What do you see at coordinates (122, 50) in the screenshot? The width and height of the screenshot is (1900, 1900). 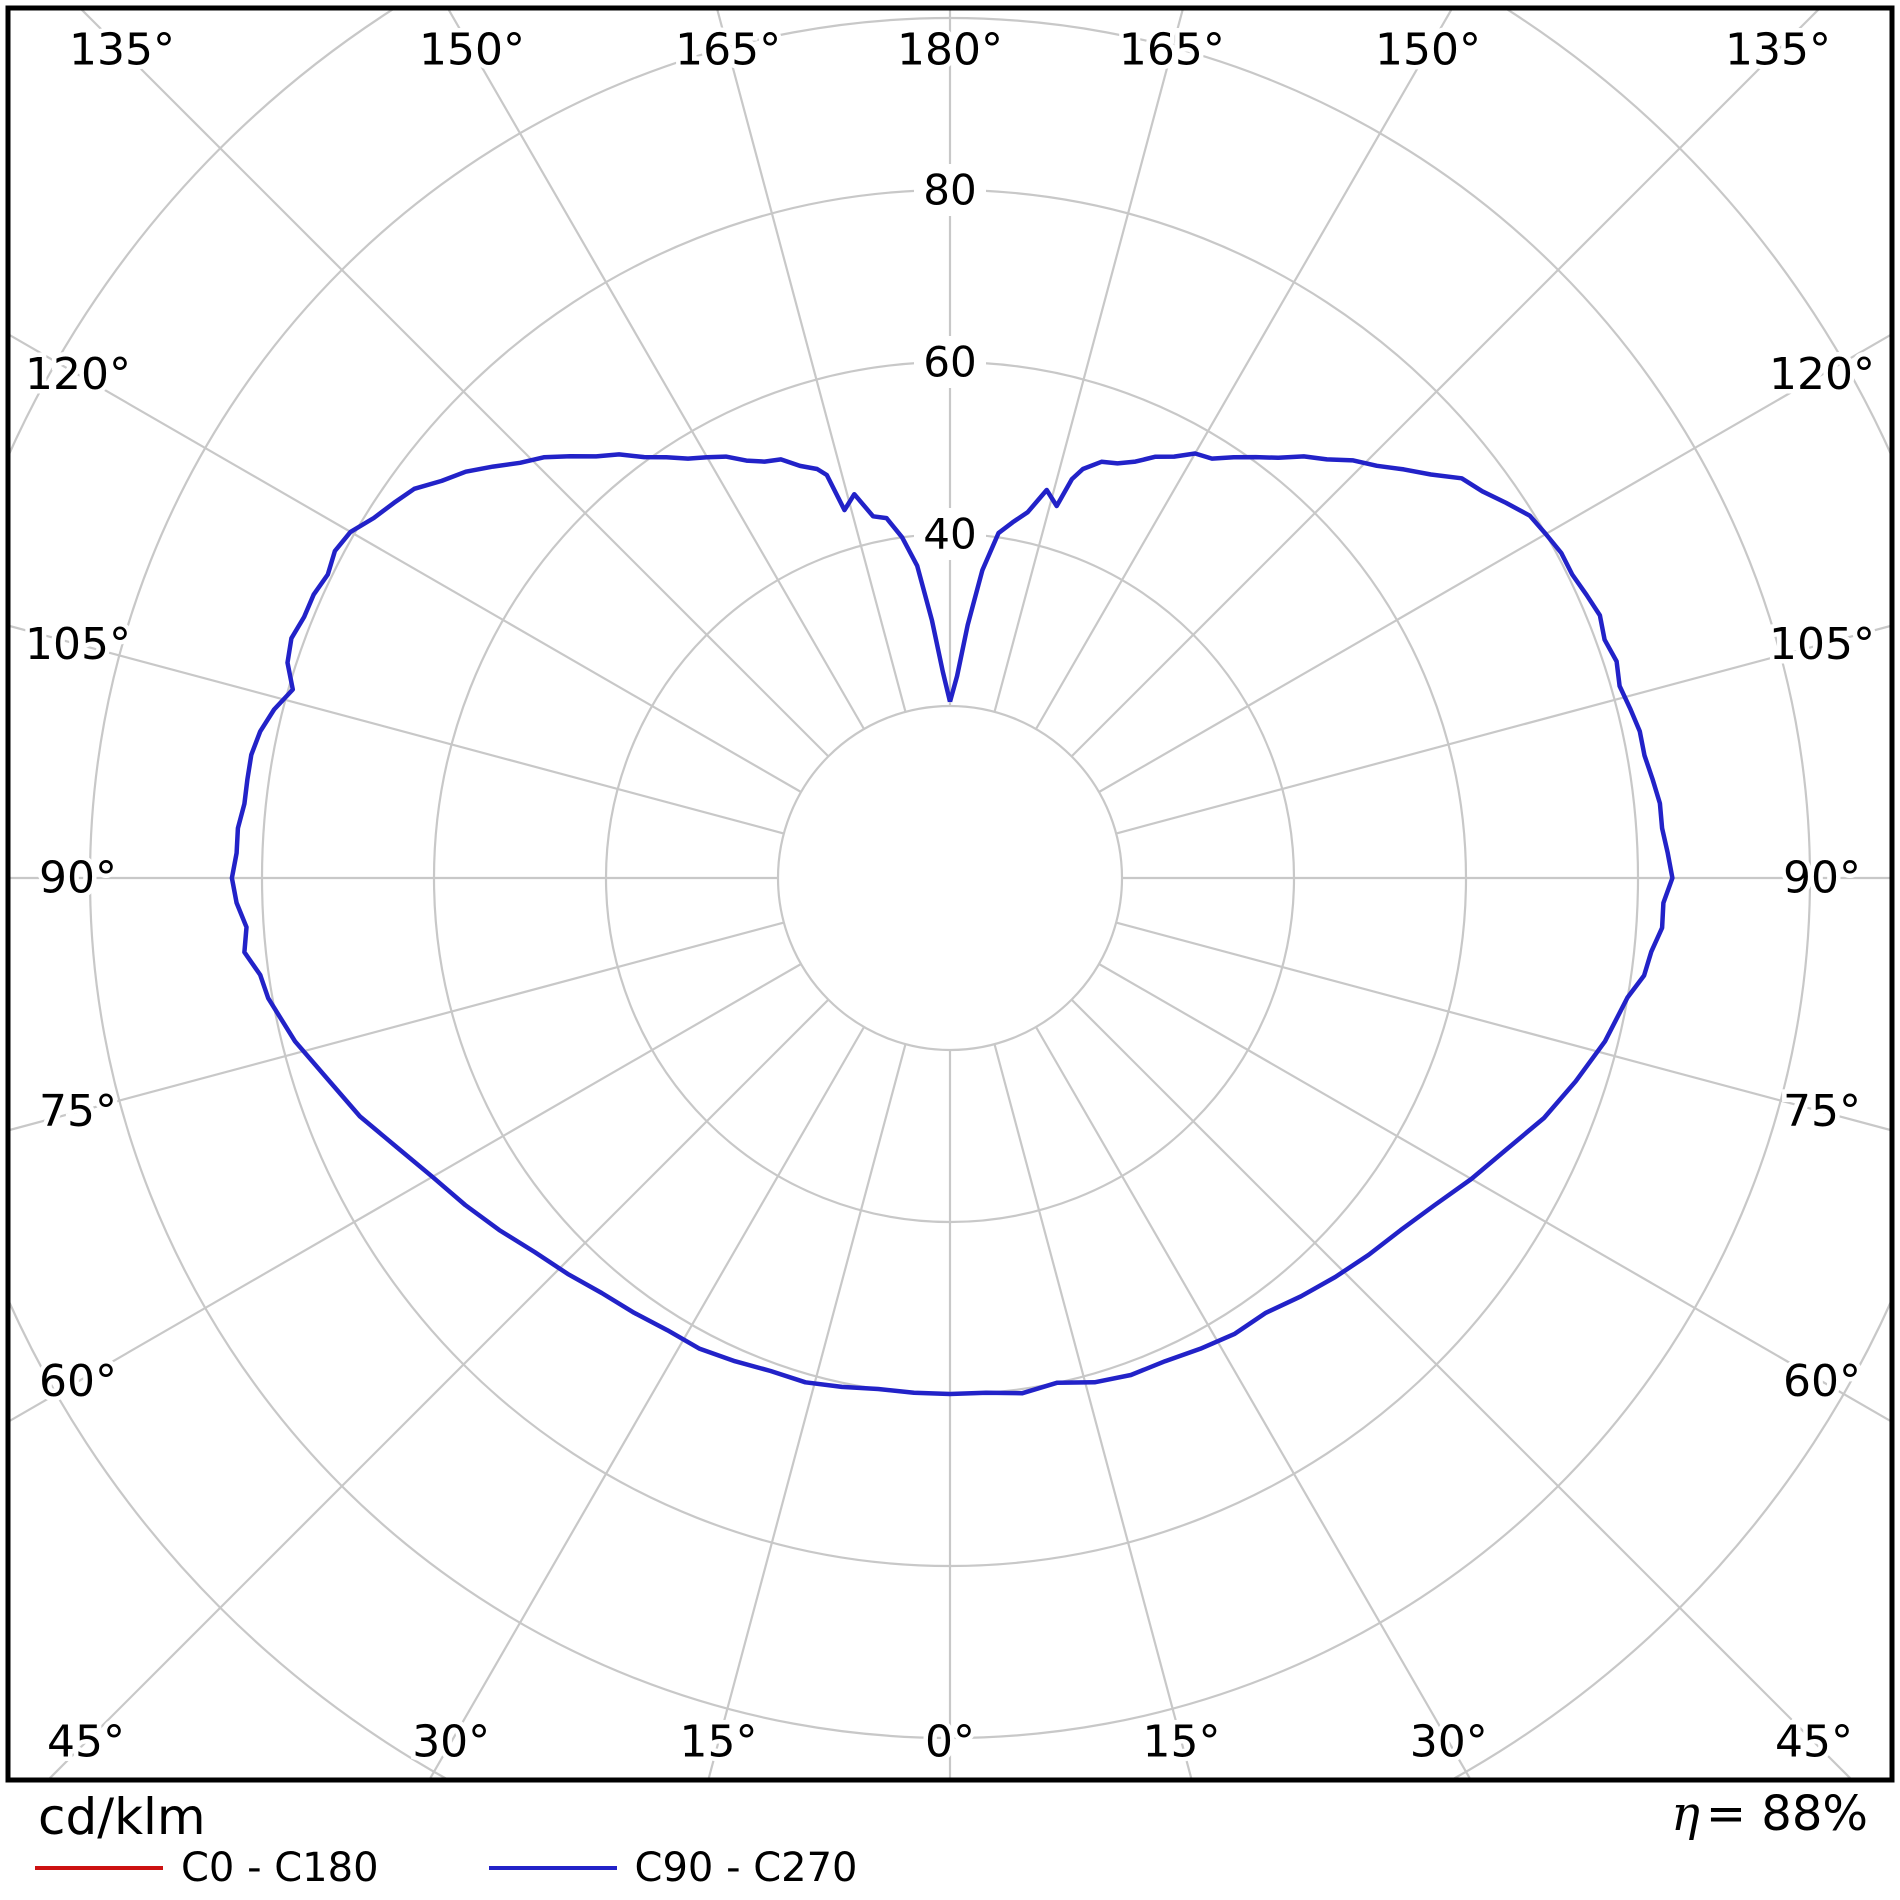 I see `angle-label-135-left: 135°` at bounding box center [122, 50].